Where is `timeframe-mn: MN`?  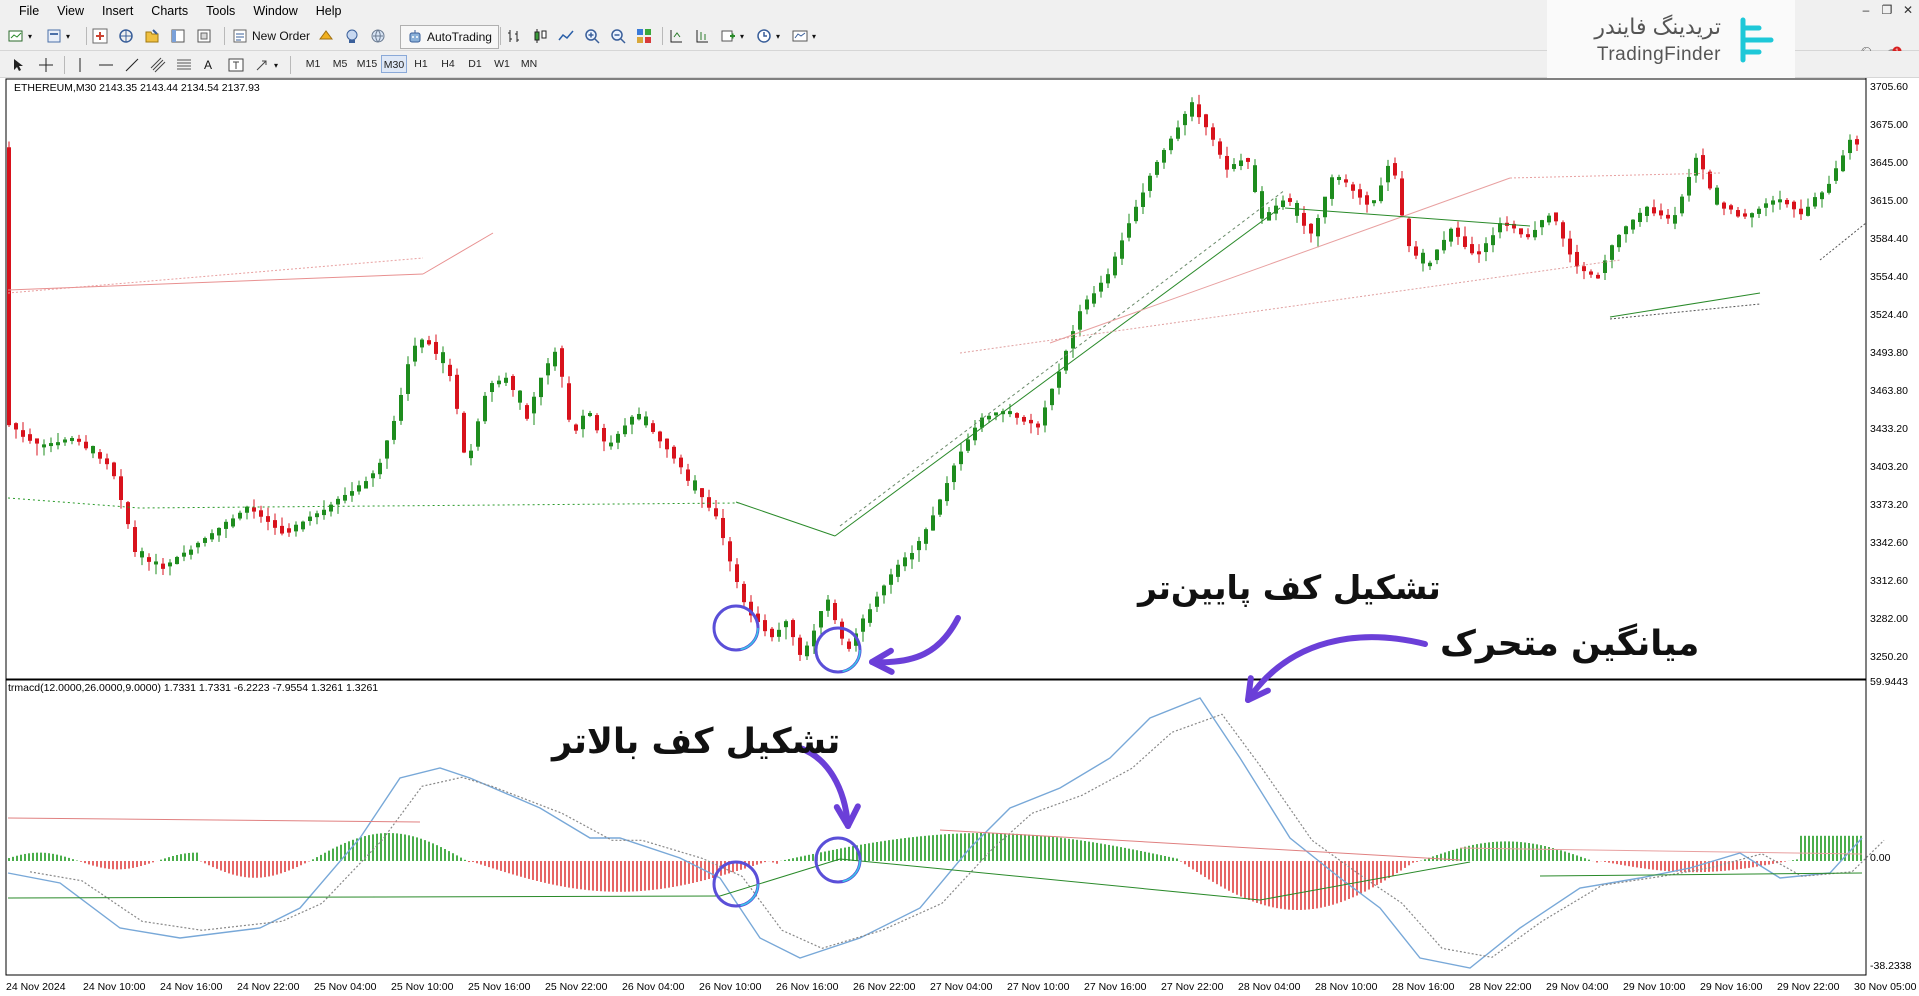 timeframe-mn: MN is located at coordinates (529, 64).